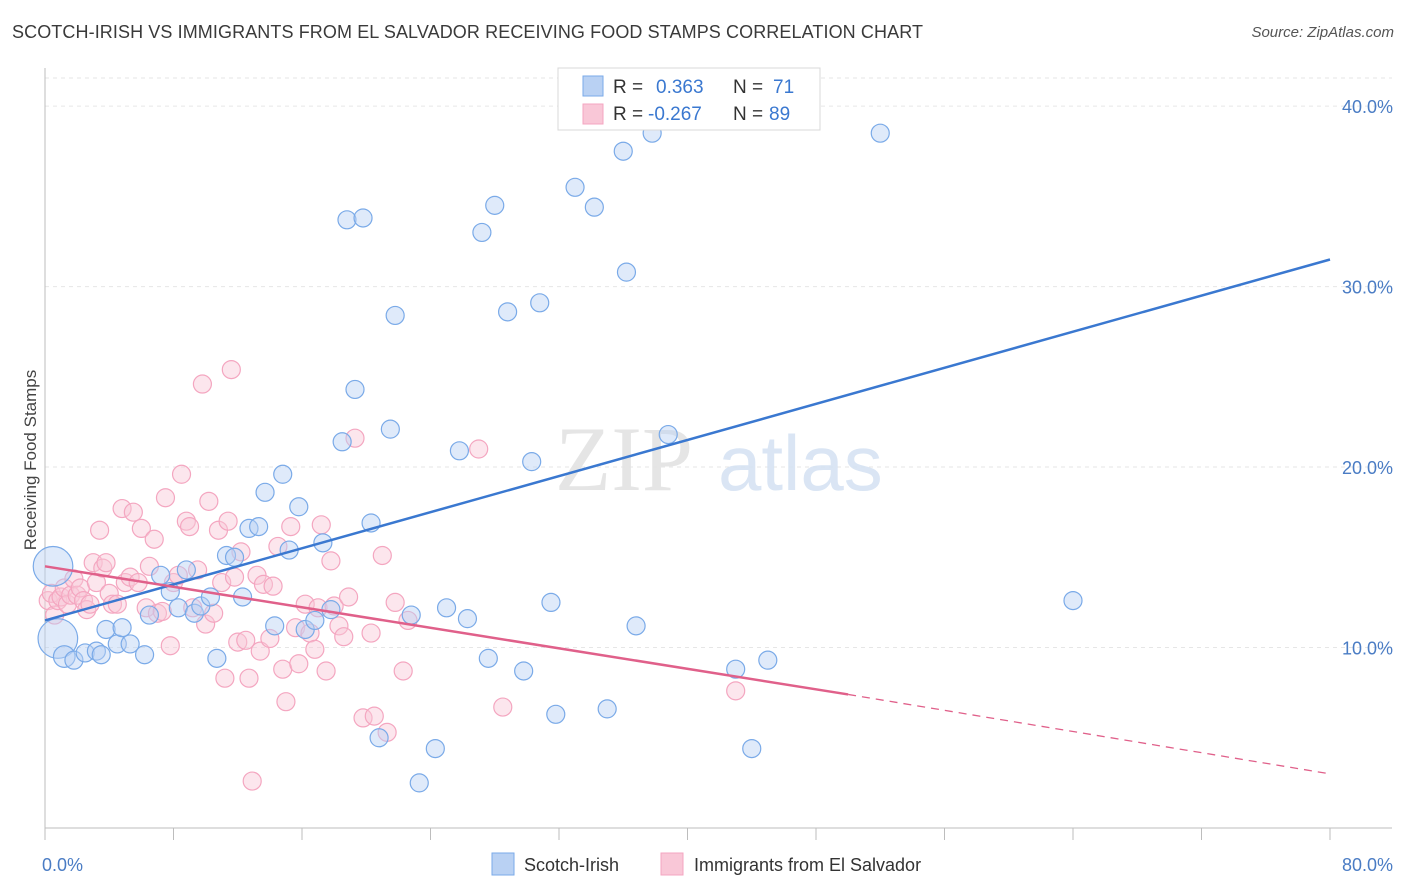 This screenshot has width=1406, height=892. Describe the element at coordinates (446, 630) in the screenshot. I see `trend-line-el-salvador` at that location.